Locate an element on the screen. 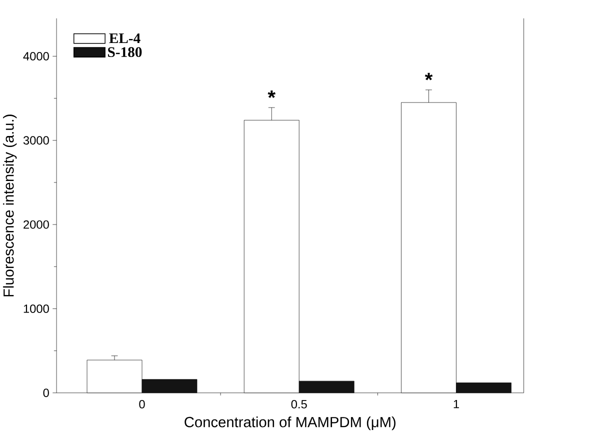  y-tick-label: 3000 is located at coordinates (36, 140).